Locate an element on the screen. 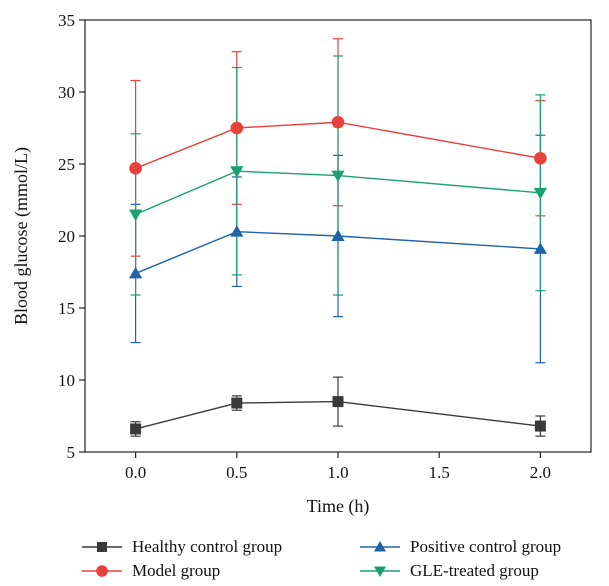 Image resolution: width=609 pixels, height=586 pixels. triangle-down-marker-icon is located at coordinates (380, 571).